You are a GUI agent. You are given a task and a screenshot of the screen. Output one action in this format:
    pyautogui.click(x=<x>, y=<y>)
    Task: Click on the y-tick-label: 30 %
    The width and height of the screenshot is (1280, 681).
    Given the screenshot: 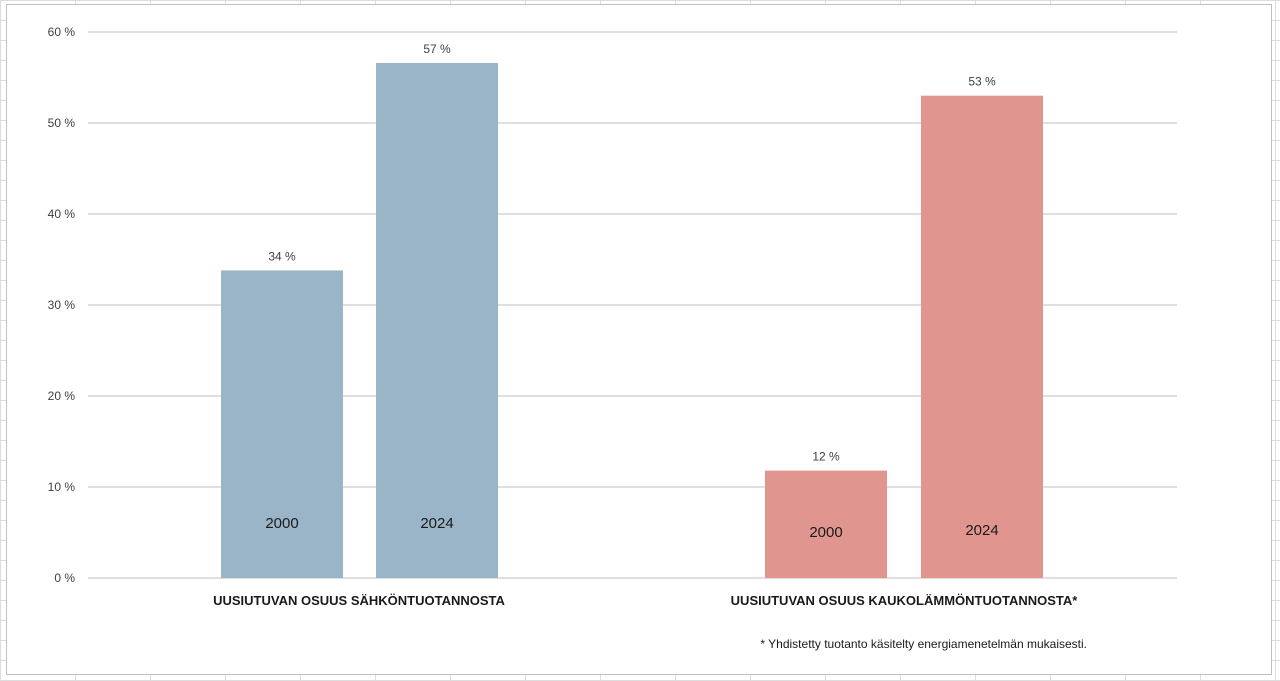 What is the action you would take?
    pyautogui.click(x=62, y=305)
    